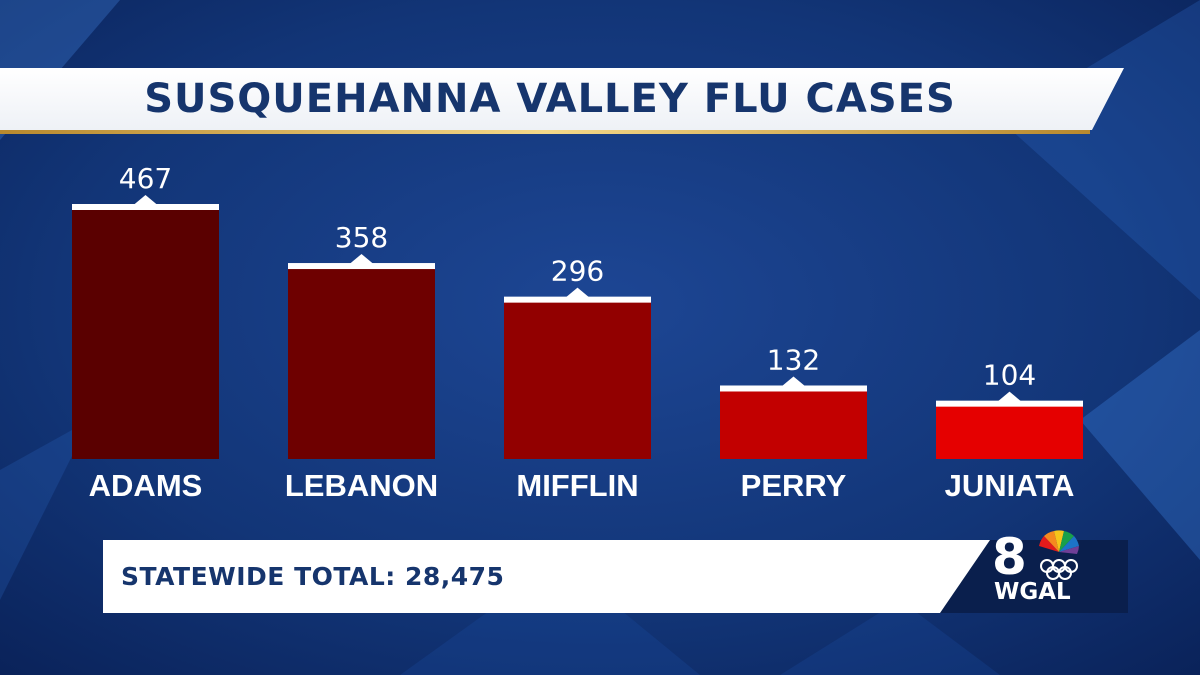 The width and height of the screenshot is (1200, 675). Describe the element at coordinates (1010, 485) in the screenshot. I see `category-label-juniata: JUNIATA` at that location.